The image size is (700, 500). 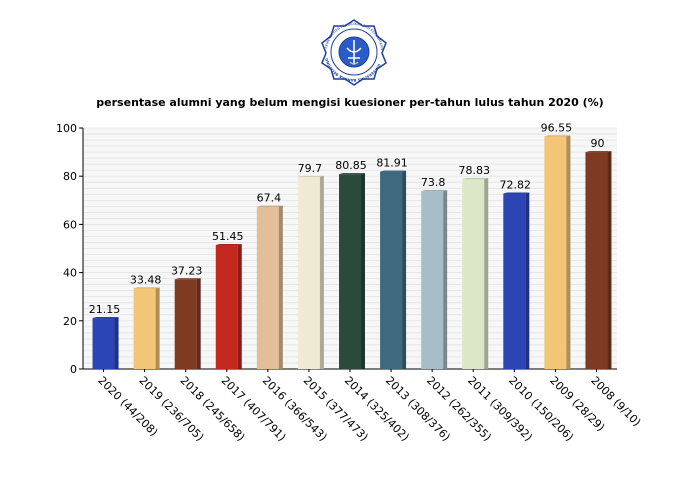 I want to click on value-label: 51.45, so click(x=228, y=236).